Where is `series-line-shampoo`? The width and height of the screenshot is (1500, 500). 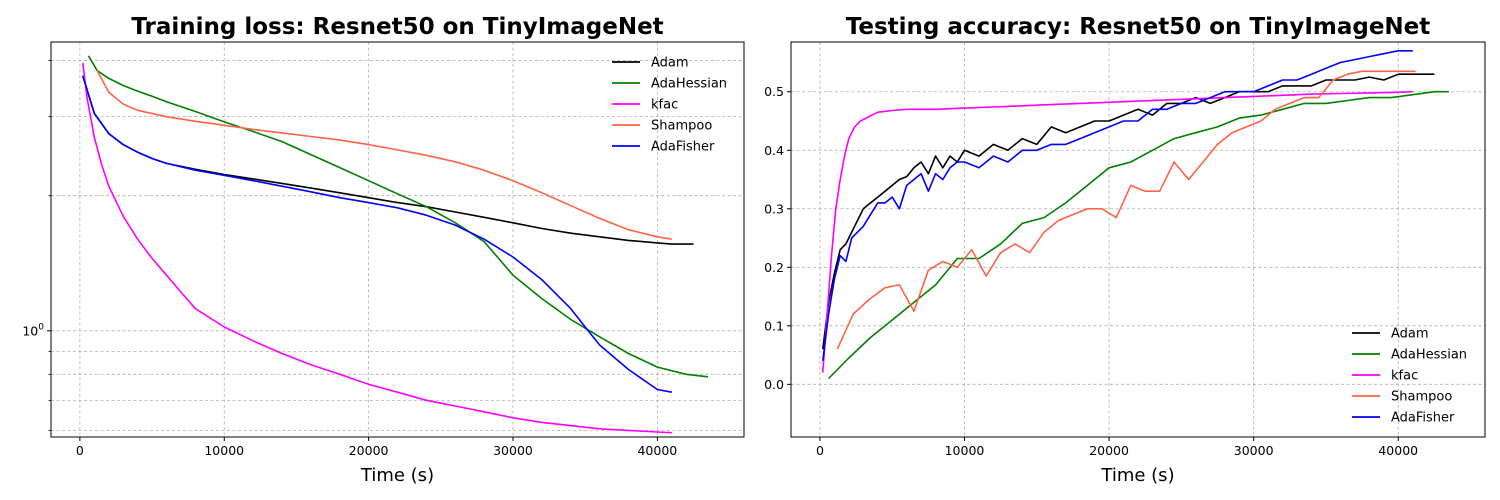
series-line-shampoo is located at coordinates (384, 155).